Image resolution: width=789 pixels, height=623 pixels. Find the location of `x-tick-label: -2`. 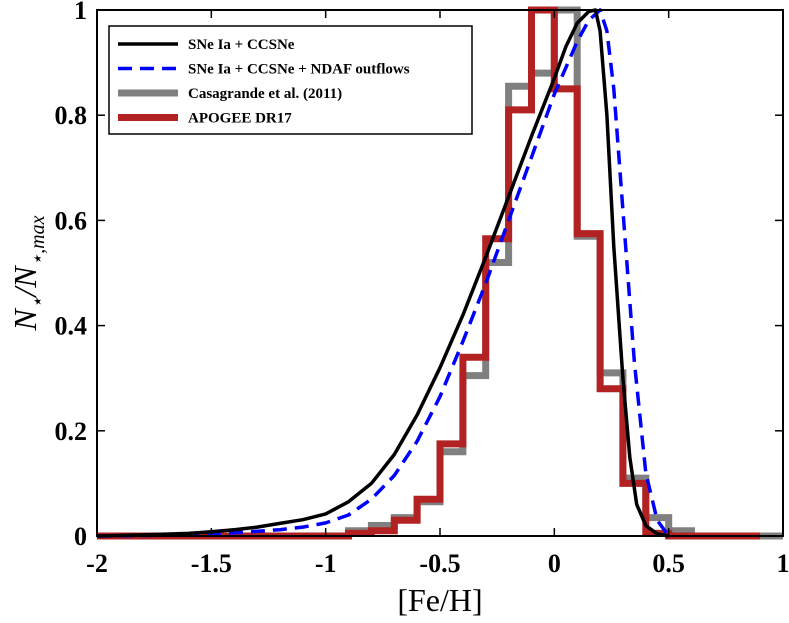

x-tick-label: -2 is located at coordinates (97, 563).